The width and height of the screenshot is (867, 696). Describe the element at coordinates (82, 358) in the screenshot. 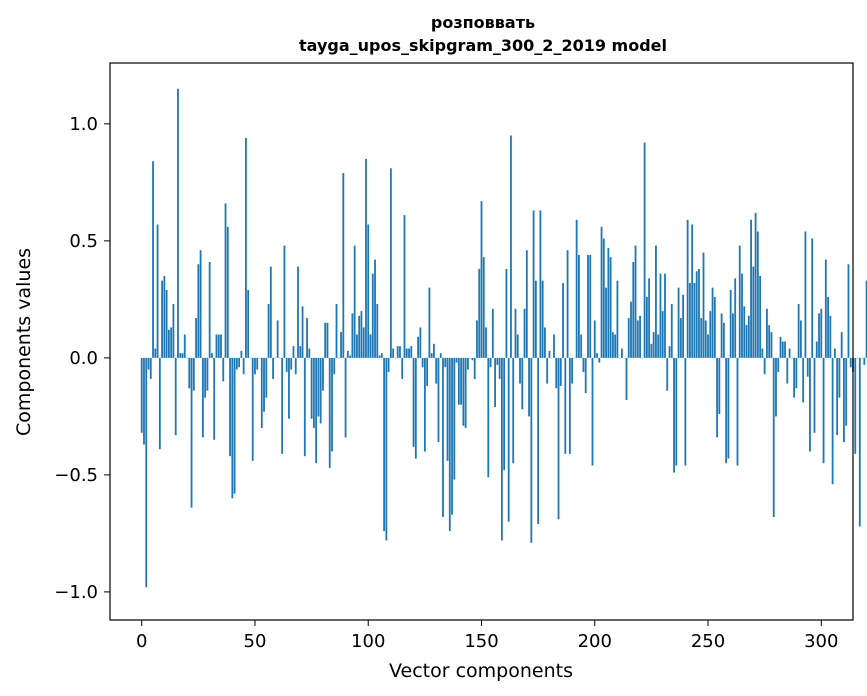

I see `y-axis-ticks: −1.0 −0.5 0.0 0.5 1.0` at that location.